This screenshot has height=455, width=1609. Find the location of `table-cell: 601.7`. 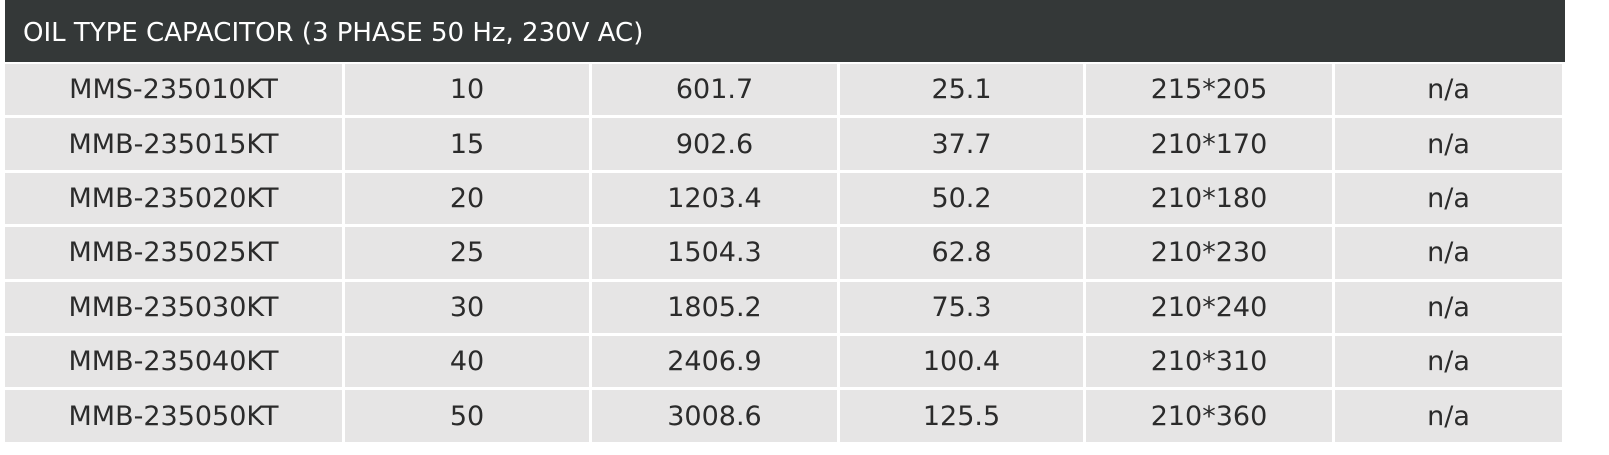

table-cell: 601.7 is located at coordinates (714, 90).